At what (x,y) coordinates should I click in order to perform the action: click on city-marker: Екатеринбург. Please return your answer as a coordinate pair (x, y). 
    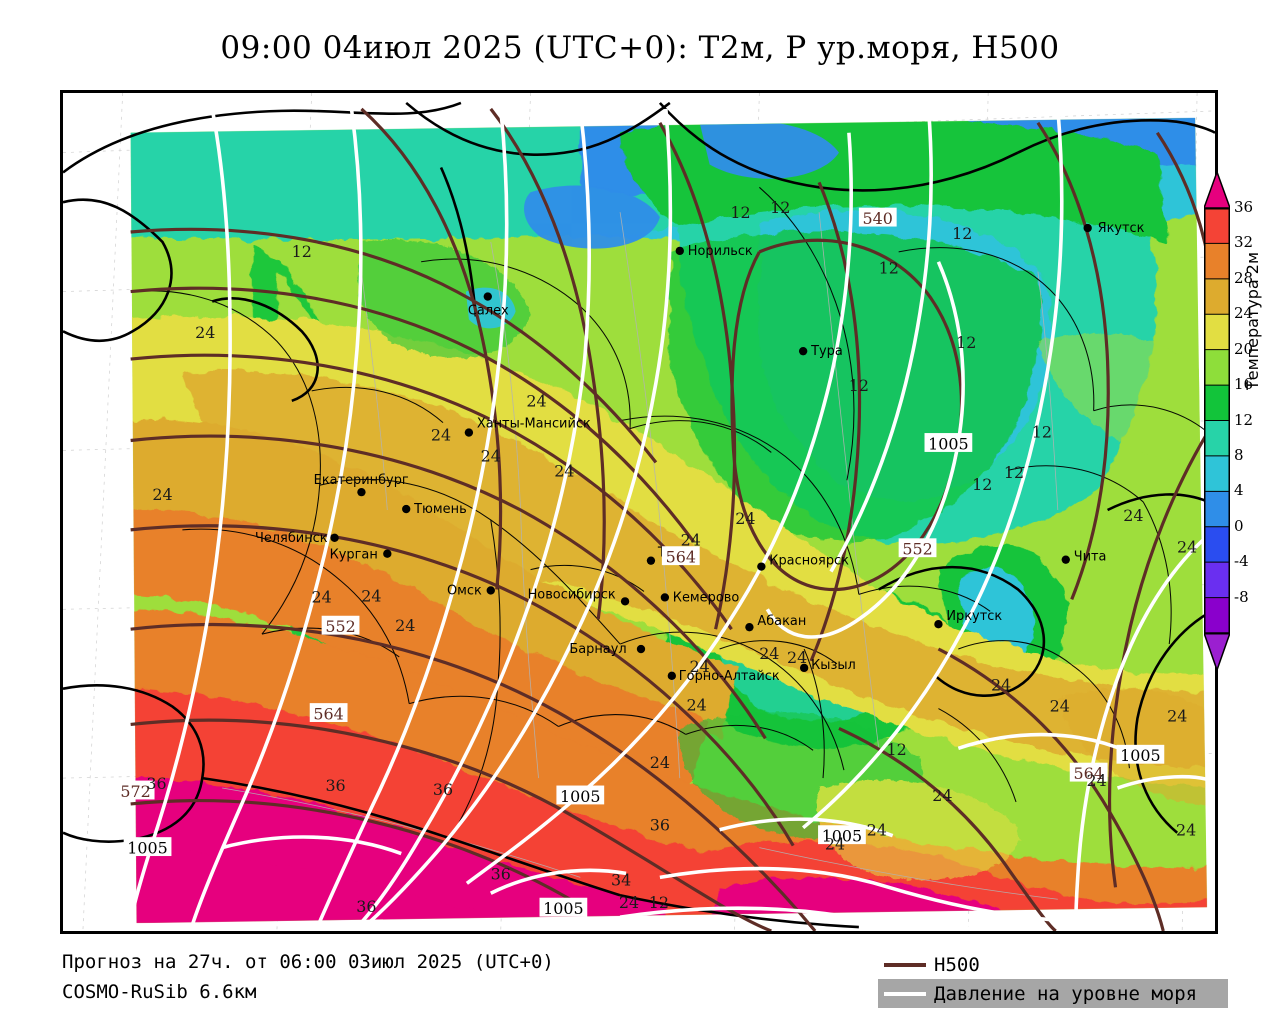
    Looking at the image, I should click on (361, 485).